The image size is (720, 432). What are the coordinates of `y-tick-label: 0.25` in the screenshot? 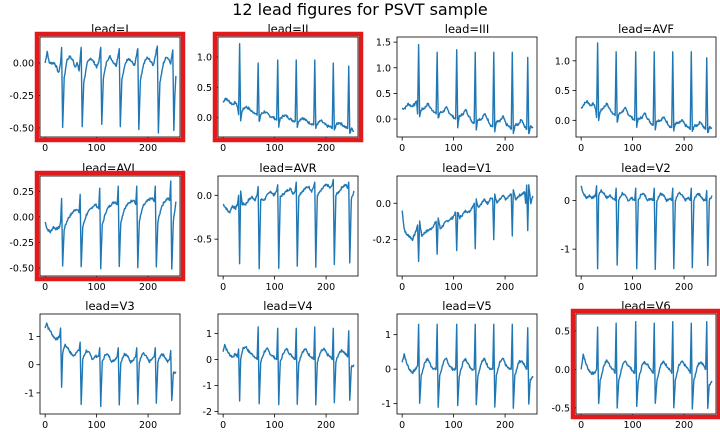 It's located at (23, 192).